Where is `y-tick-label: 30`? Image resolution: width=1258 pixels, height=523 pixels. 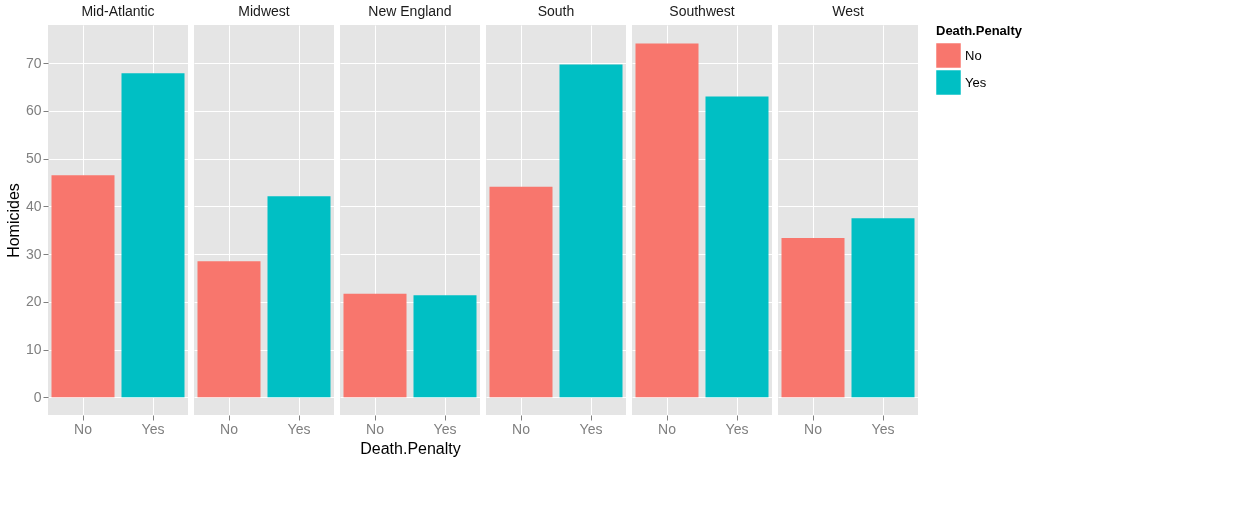
y-tick-label: 30 is located at coordinates (33, 253).